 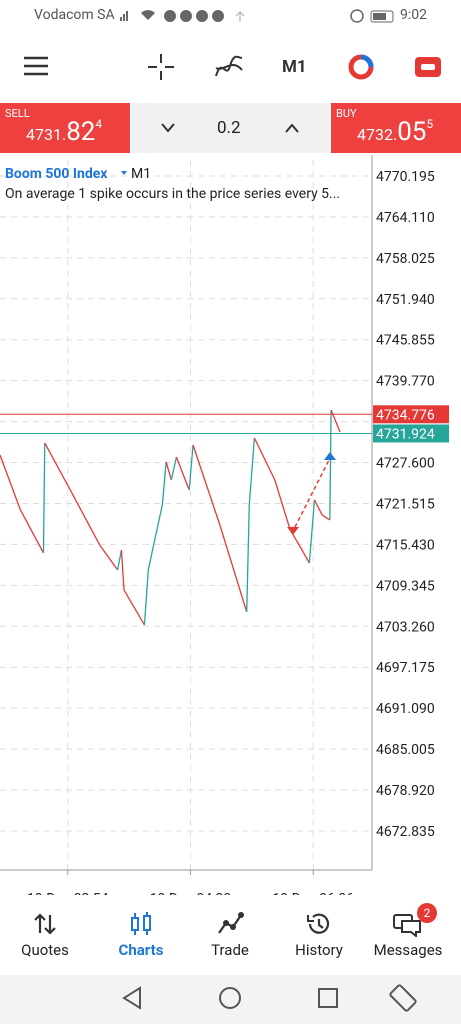 I want to click on sell-price: 4731., so click(x=46, y=134).